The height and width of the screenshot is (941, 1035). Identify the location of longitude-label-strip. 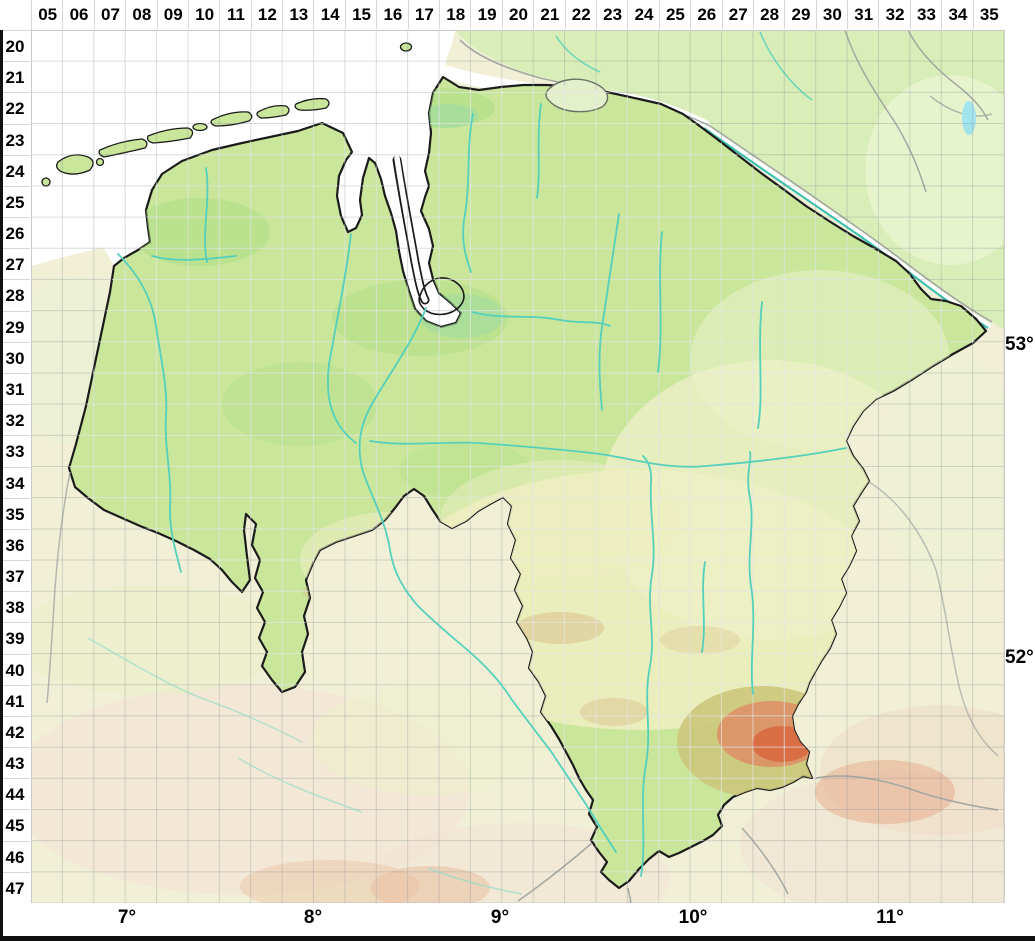
(517, 919).